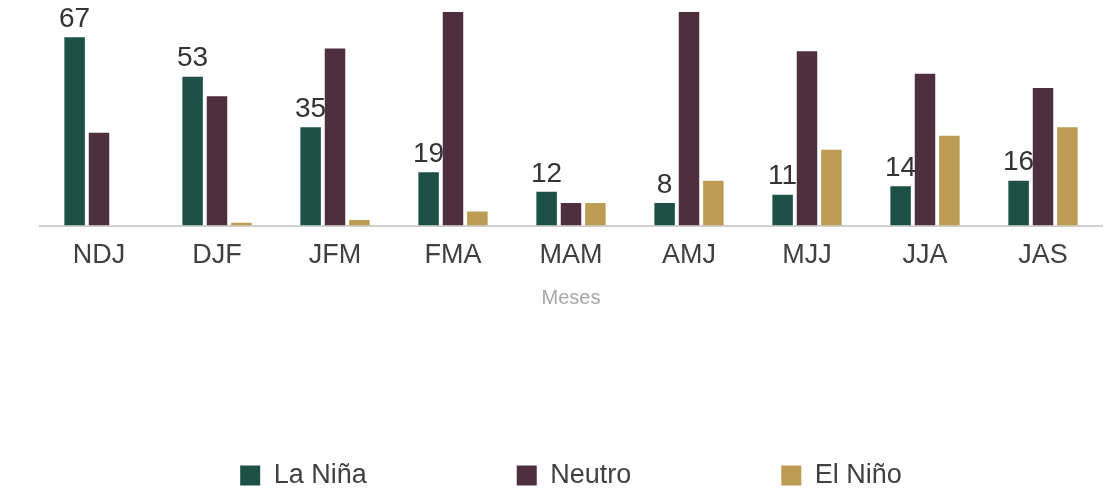 Image resolution: width=1112 pixels, height=499 pixels. I want to click on legend-label: La Niña, so click(320, 473).